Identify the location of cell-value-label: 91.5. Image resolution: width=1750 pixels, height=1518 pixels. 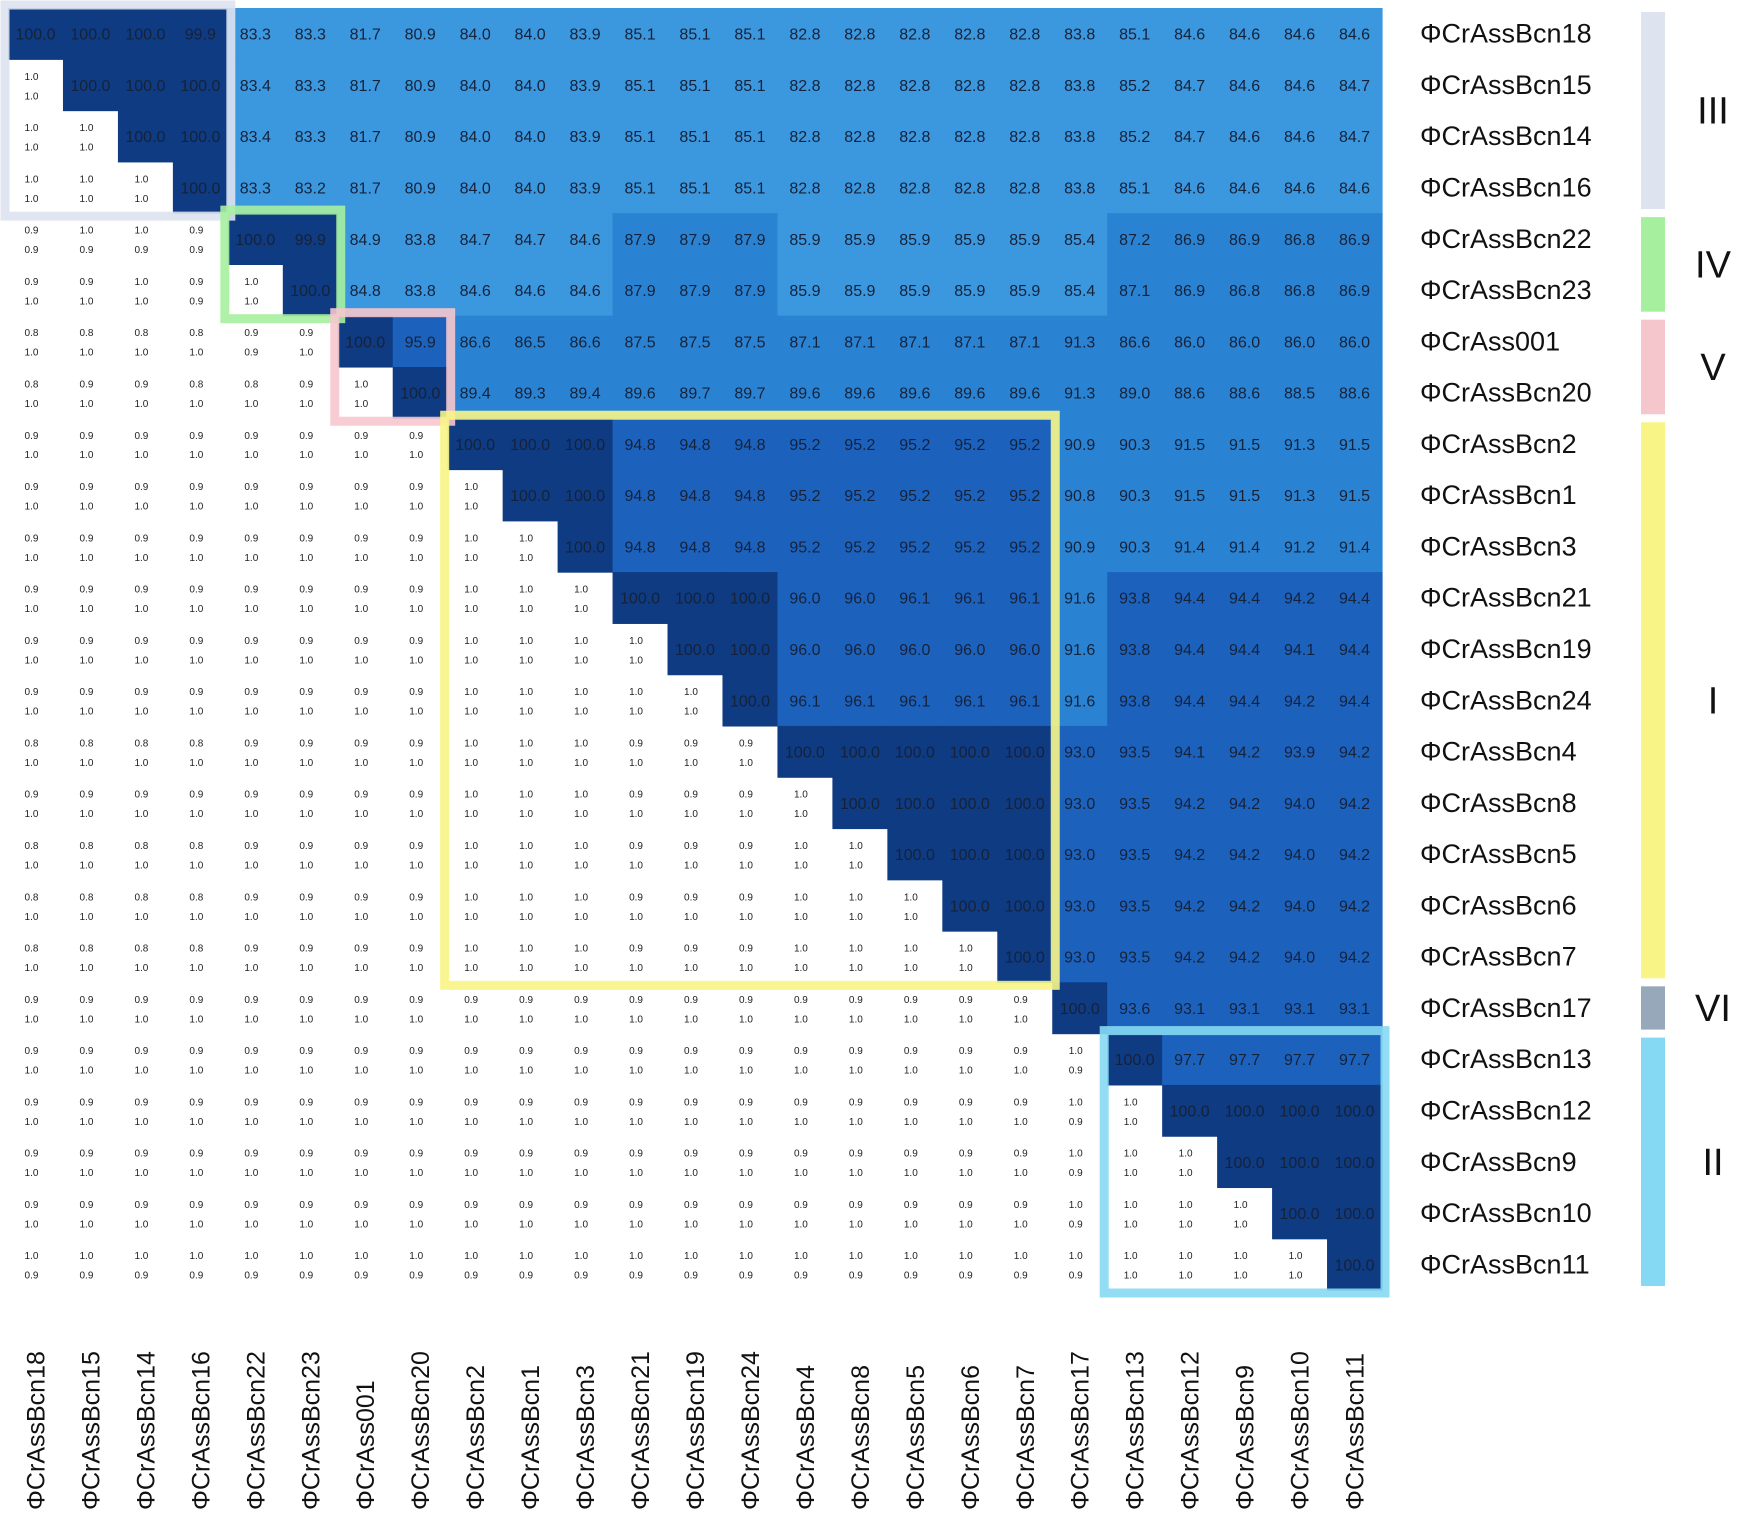
(1354, 496).